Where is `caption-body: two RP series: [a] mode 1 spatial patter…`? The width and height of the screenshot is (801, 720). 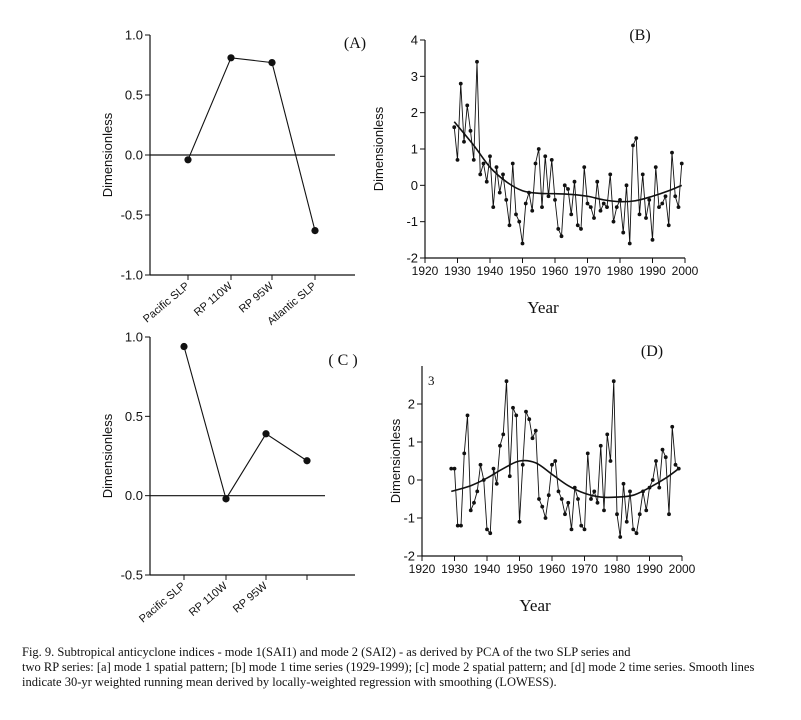
caption-body: two RP series: [a] mode 1 spatial patter… is located at coordinates (388, 674).